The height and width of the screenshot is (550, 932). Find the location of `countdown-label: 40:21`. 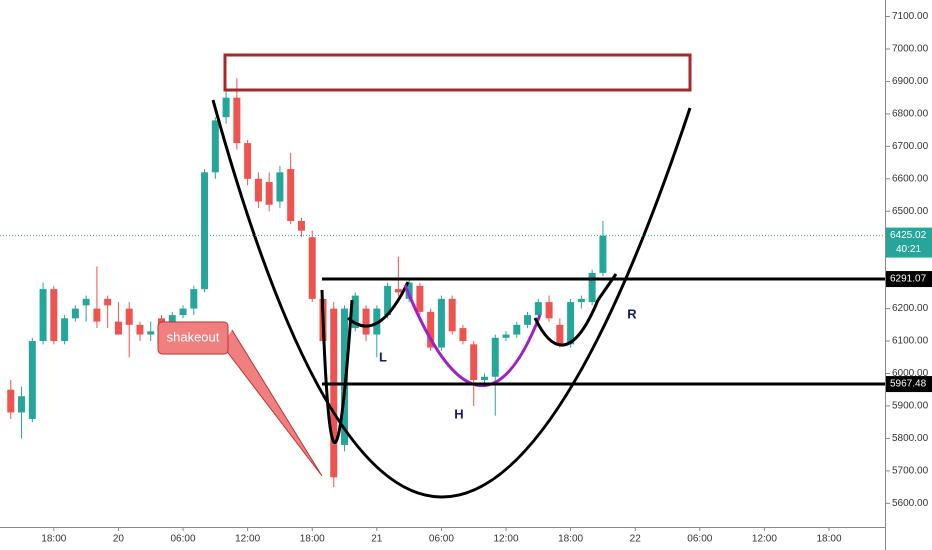

countdown-label: 40:21 is located at coordinates (908, 249).